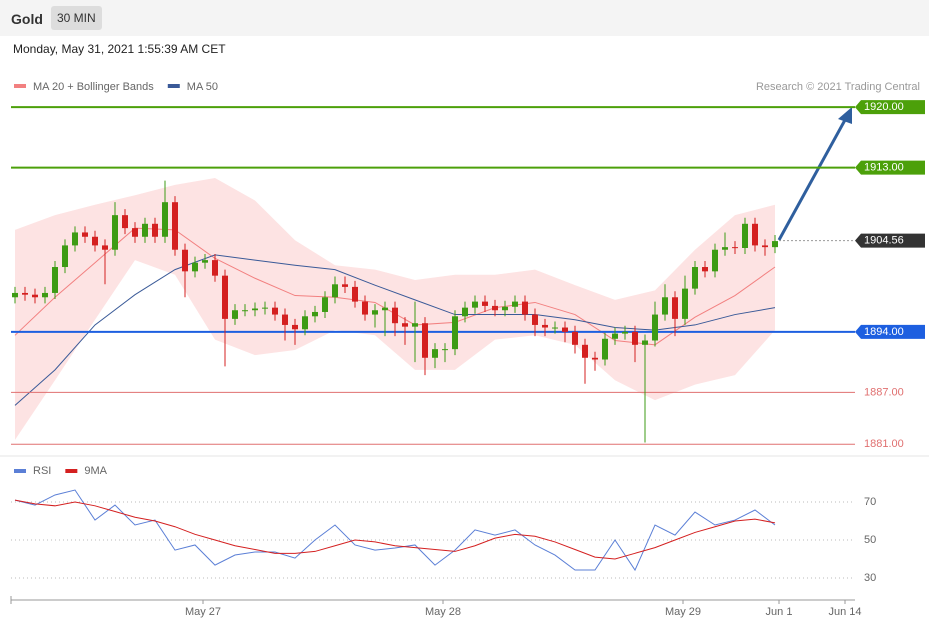  I want to click on instrument-title: Gold, so click(27, 19).